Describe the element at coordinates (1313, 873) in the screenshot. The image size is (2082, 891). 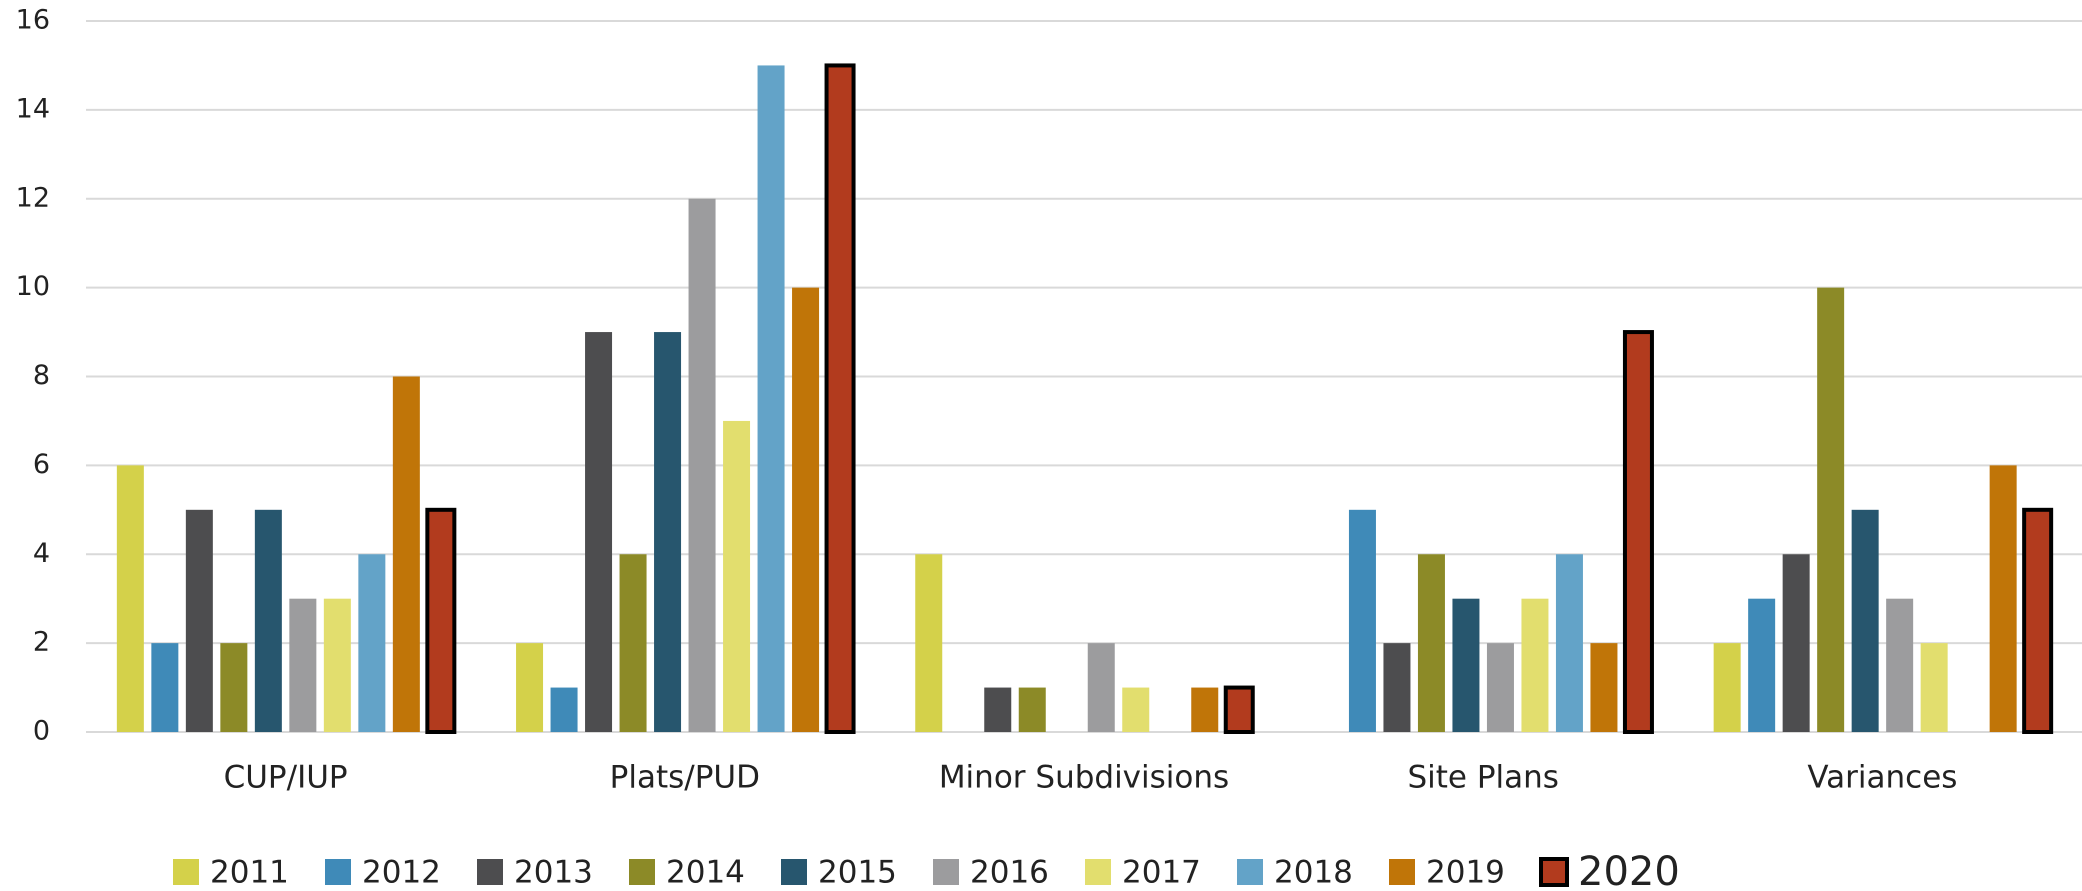
I see `legend-label: 2018` at that location.